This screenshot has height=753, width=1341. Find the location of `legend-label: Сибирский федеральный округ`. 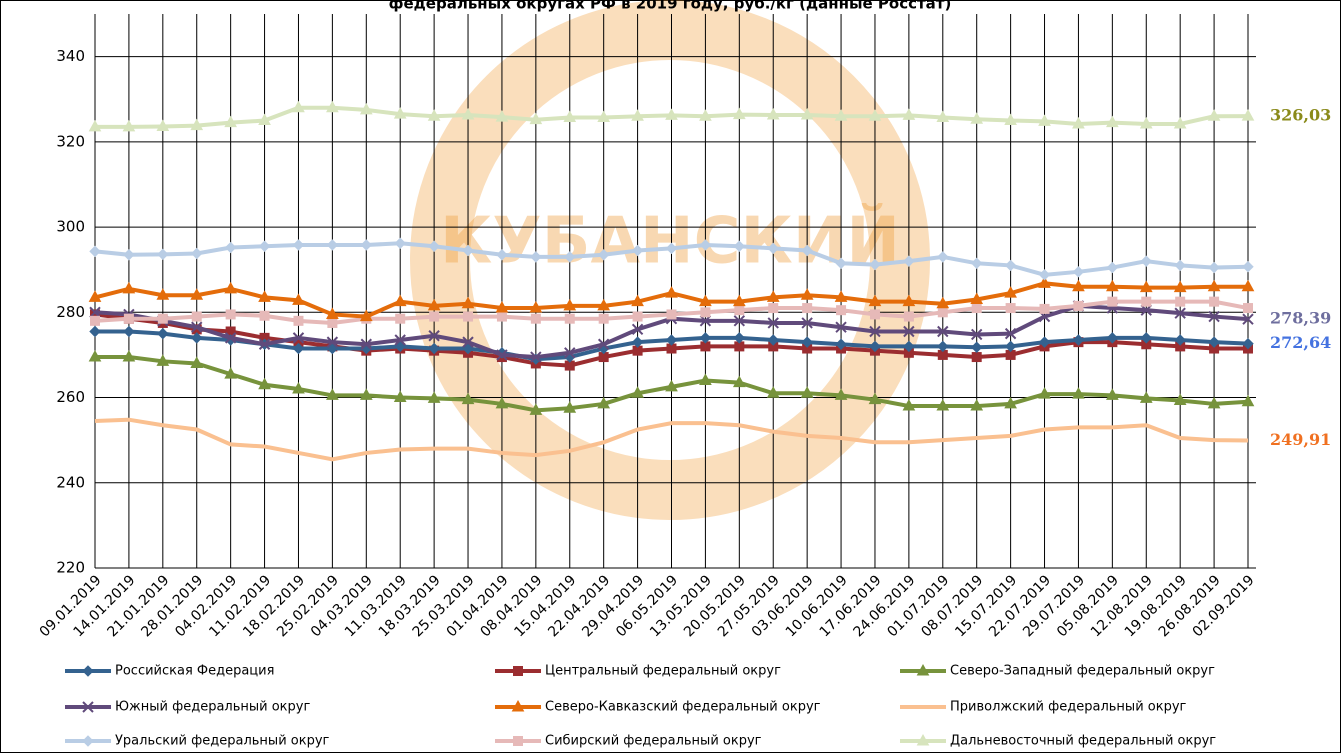

legend-label: Сибирский федеральный округ is located at coordinates (653, 741).